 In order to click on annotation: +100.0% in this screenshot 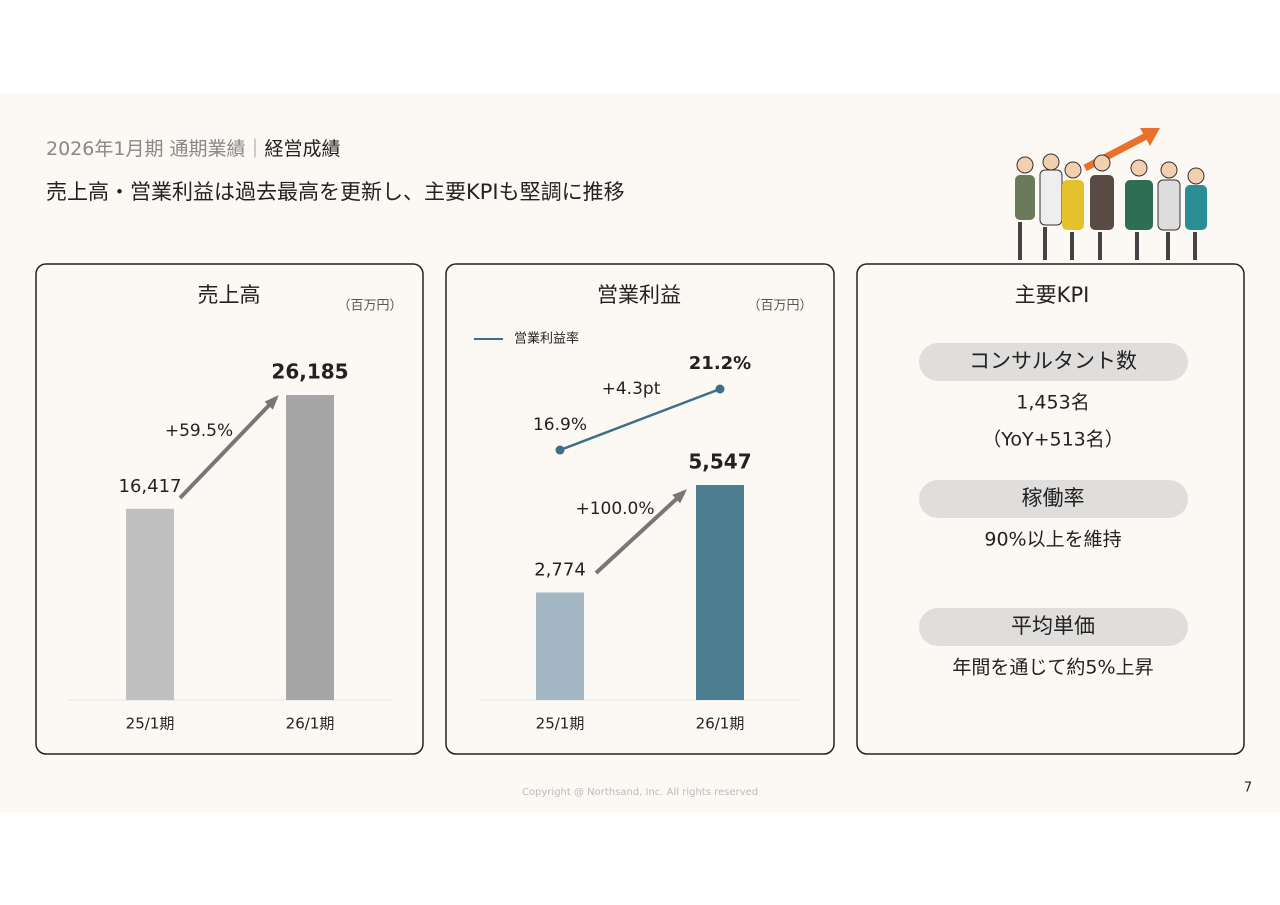, I will do `click(614, 509)`.